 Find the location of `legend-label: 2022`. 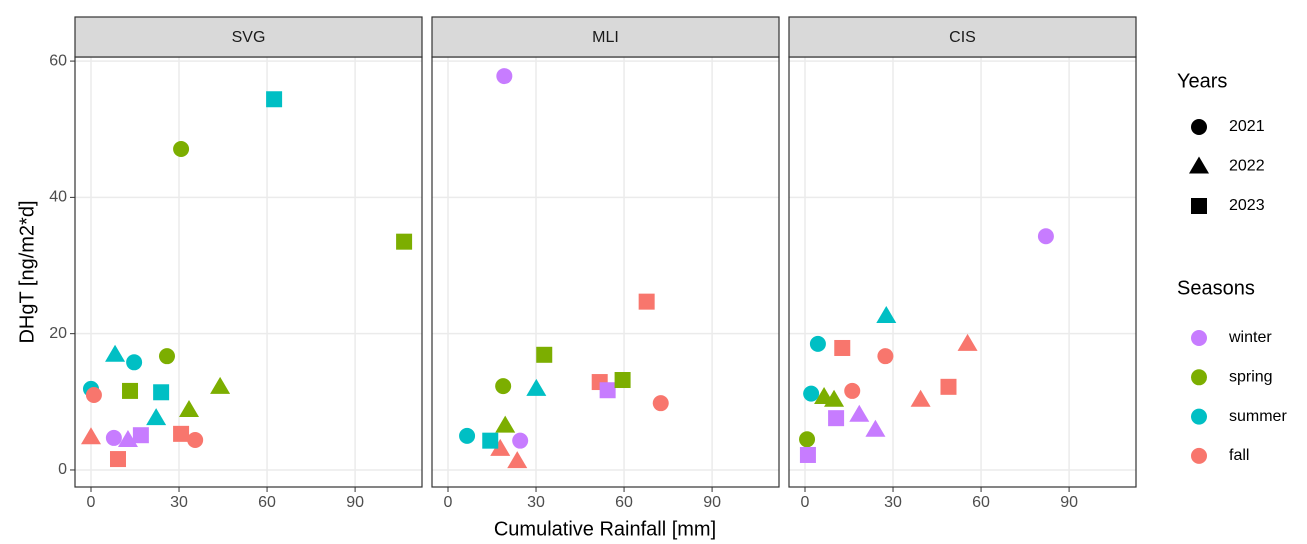

legend-label: 2022 is located at coordinates (1247, 166).